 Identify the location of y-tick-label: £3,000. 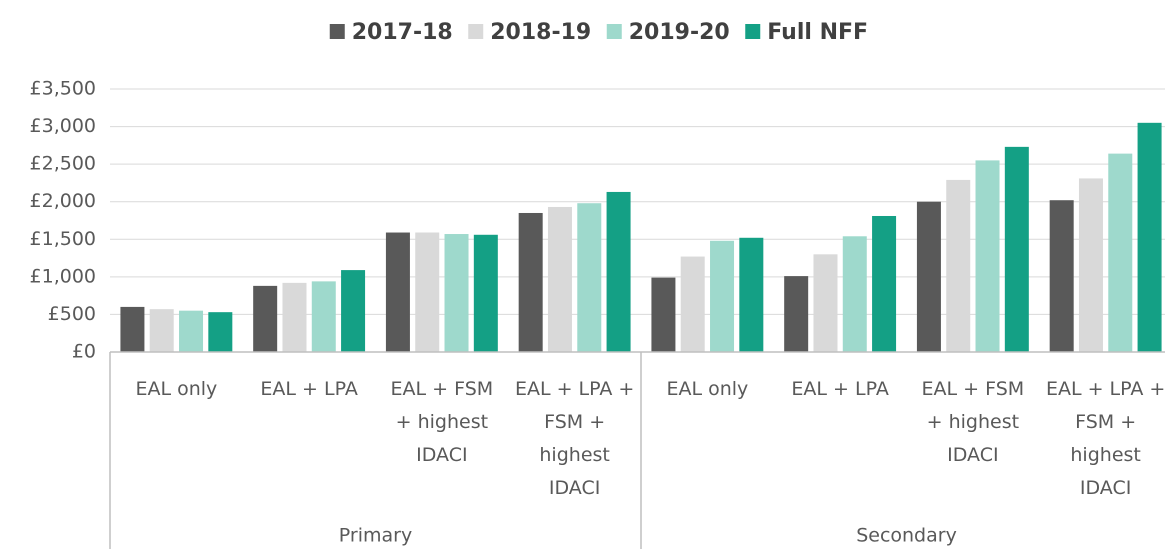
(63, 126).